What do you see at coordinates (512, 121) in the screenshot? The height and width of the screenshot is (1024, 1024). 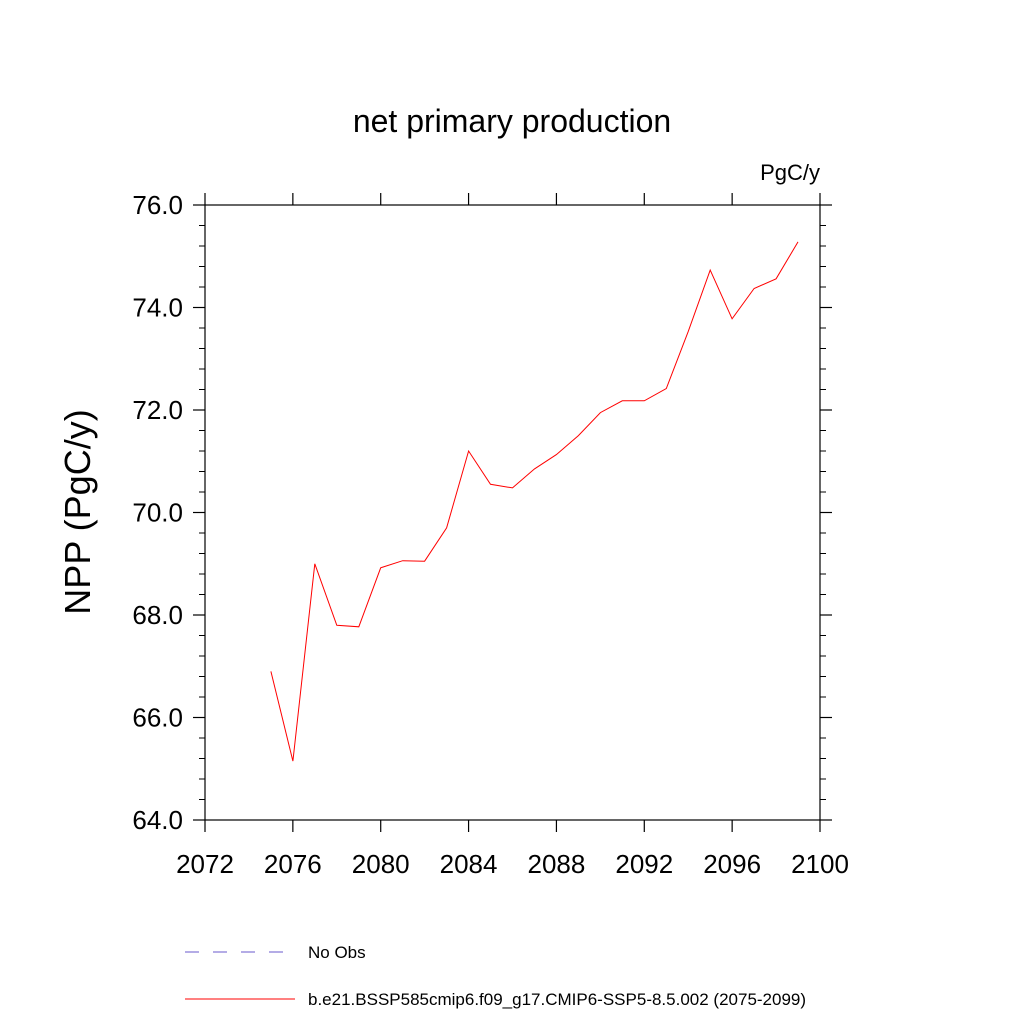 I see `chart-title: net primary production` at bounding box center [512, 121].